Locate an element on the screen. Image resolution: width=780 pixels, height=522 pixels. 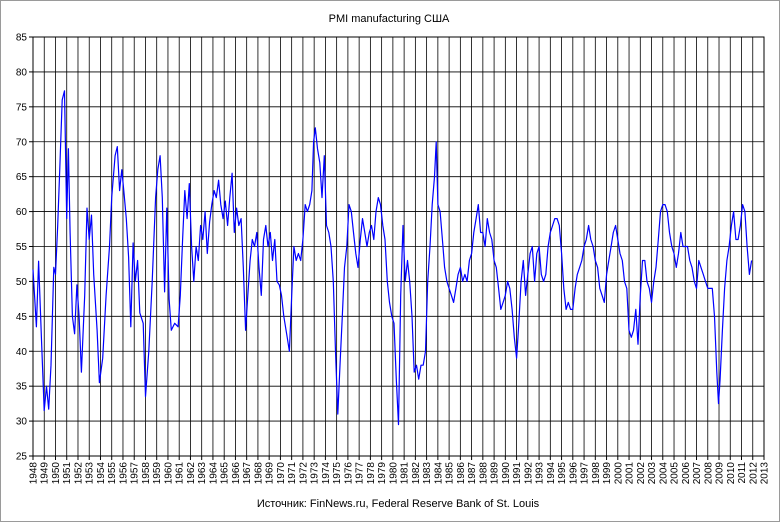
x-tick-label: 1997 is located at coordinates (585, 473).